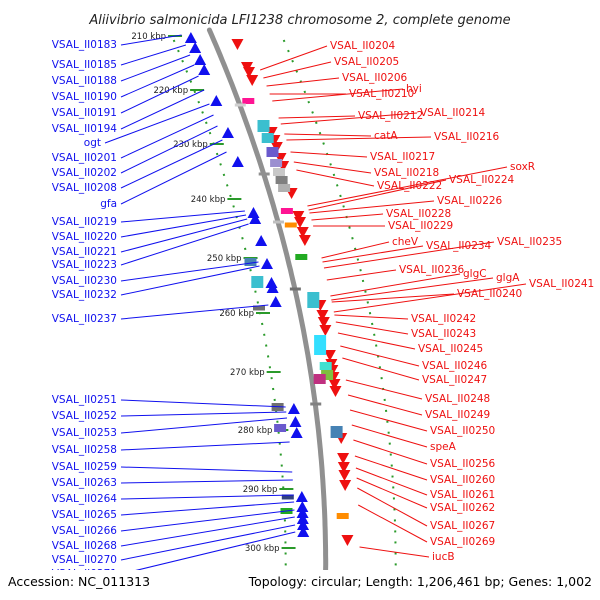  Describe the element at coordinates (190, 145) in the screenshot. I see `kbp-label: 230 kbp` at that location.